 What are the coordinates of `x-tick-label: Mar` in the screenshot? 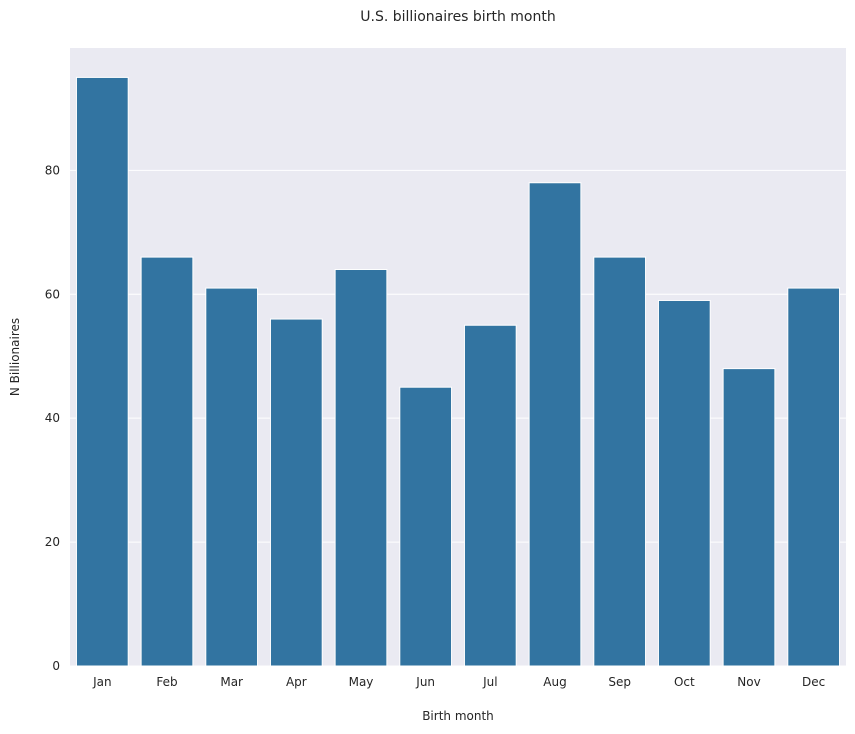 It's located at (231, 682).